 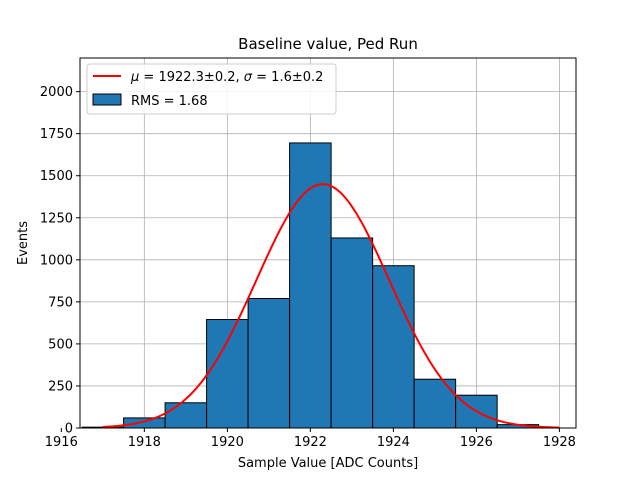 I want to click on y-tick-label-4: 1000, so click(x=56, y=260).